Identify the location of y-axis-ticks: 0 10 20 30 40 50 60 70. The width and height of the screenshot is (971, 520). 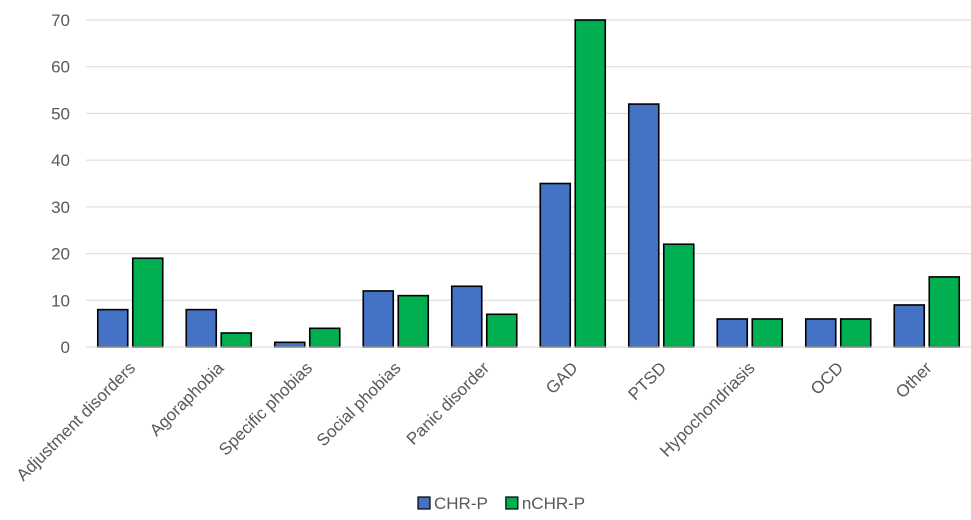
(60, 184).